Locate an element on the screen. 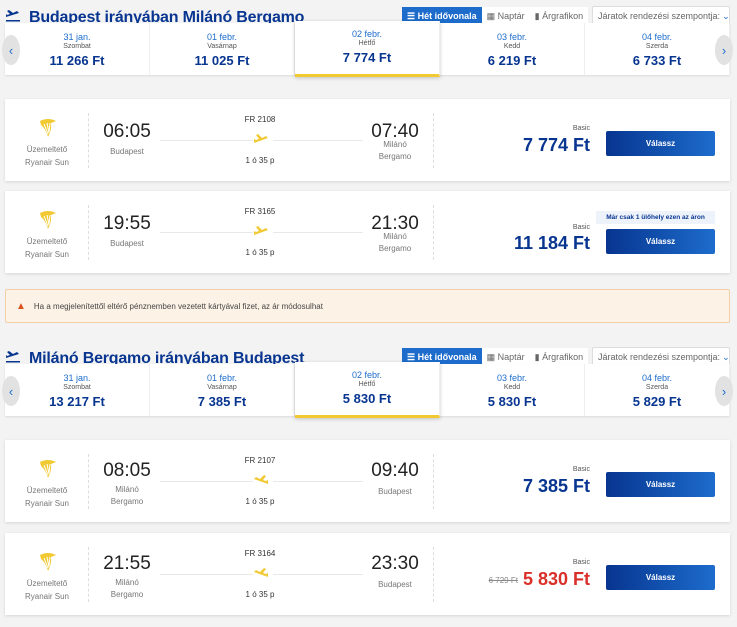 The image size is (737, 627). date-tab: 04 febr. Szerda 5 829 Ft is located at coordinates (657, 390).